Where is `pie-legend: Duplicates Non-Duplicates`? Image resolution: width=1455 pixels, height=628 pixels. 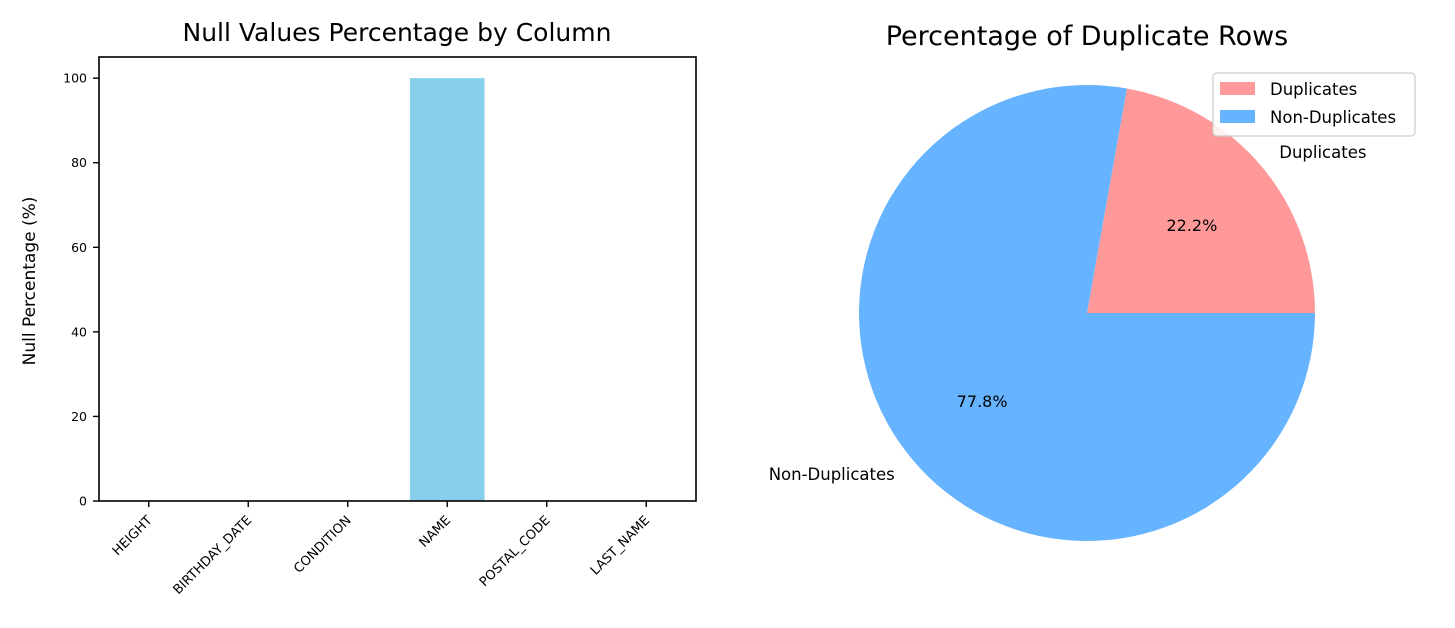 pie-legend: Duplicates Non-Duplicates is located at coordinates (1314, 104).